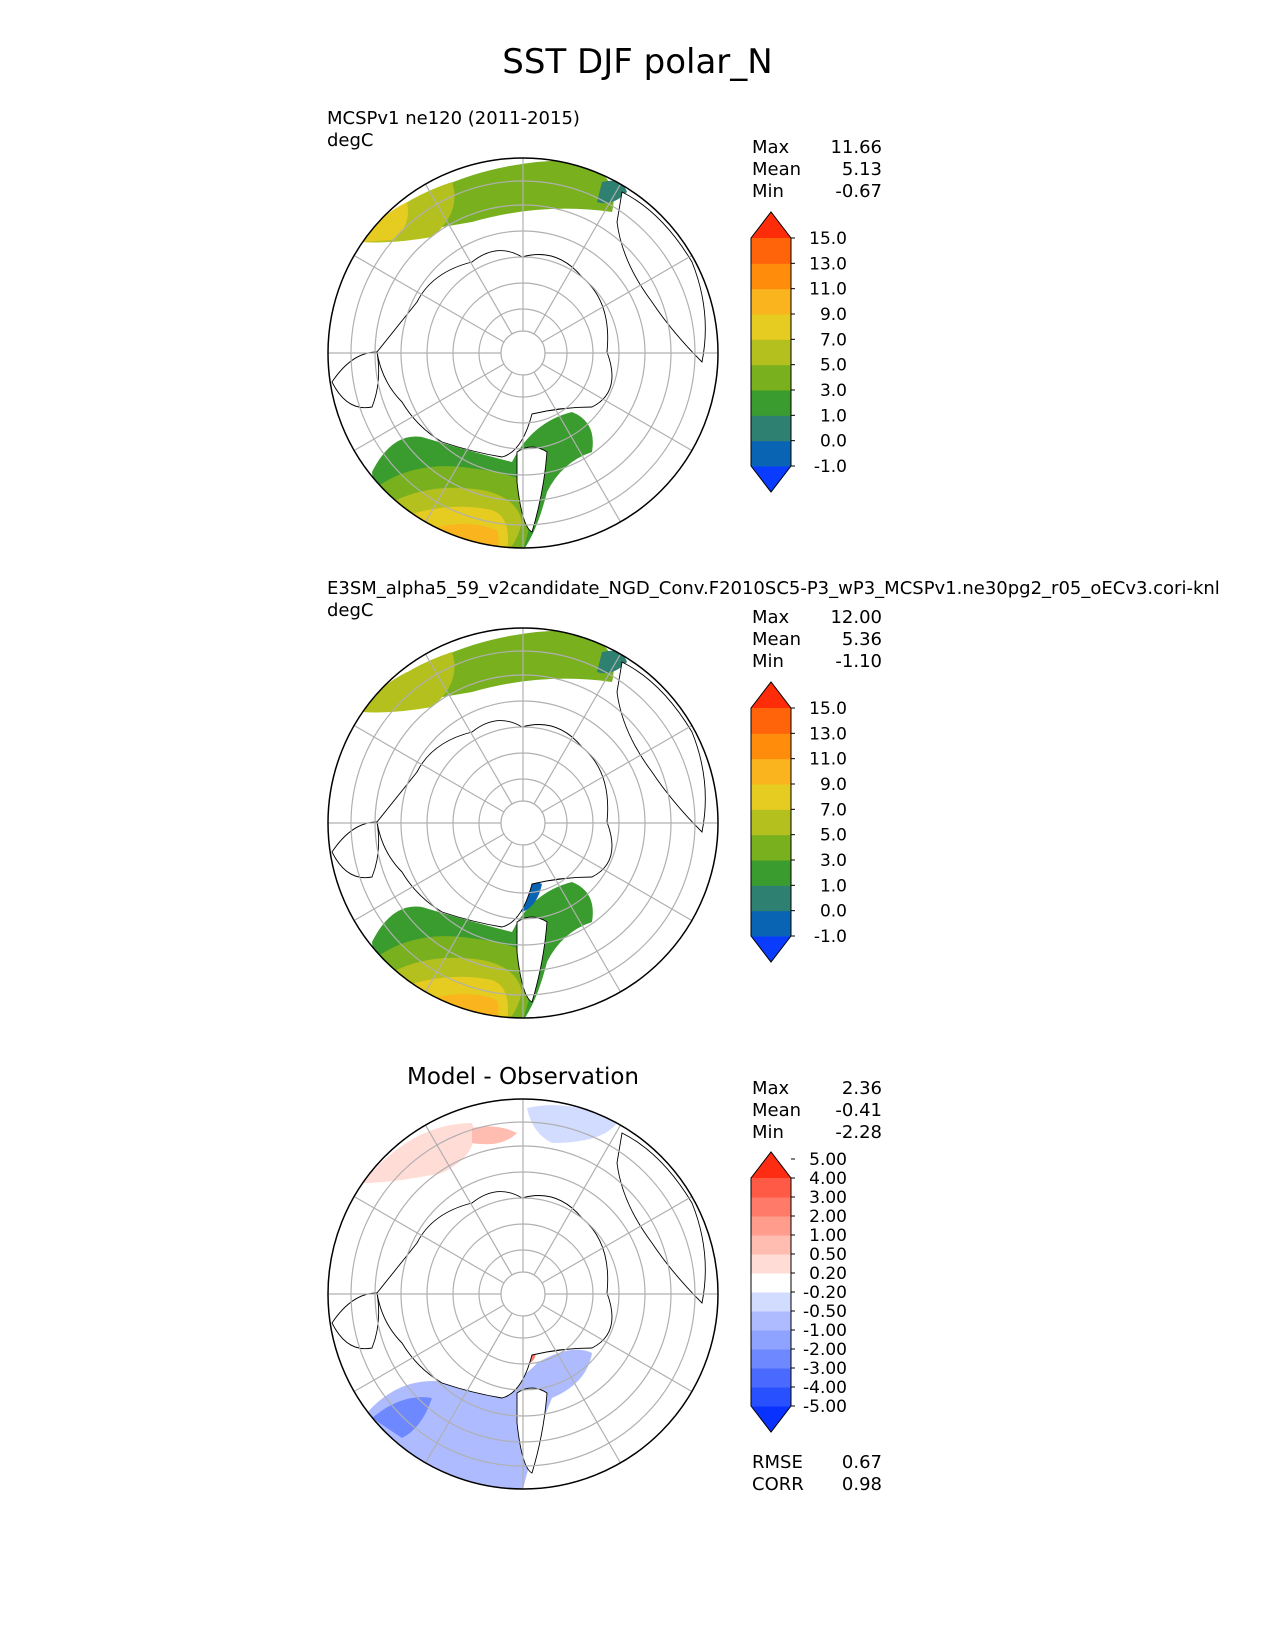 The image size is (1275, 1650). Describe the element at coordinates (453, 130) in the screenshot. I see `panel-1-title: MCSPv1 ne120 (2011-2015) degC` at that location.